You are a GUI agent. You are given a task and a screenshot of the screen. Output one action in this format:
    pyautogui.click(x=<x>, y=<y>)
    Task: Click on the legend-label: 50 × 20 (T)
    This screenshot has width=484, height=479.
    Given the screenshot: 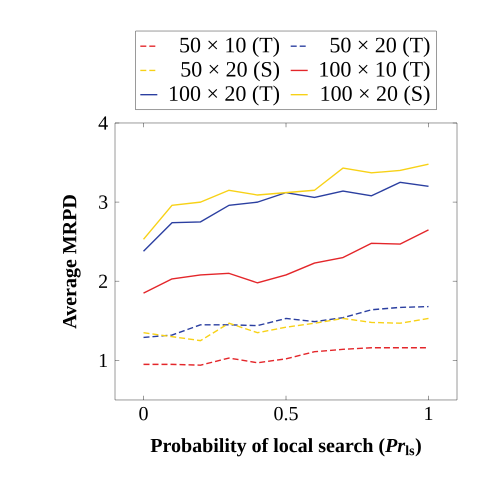 What is the action you would take?
    pyautogui.click(x=380, y=47)
    